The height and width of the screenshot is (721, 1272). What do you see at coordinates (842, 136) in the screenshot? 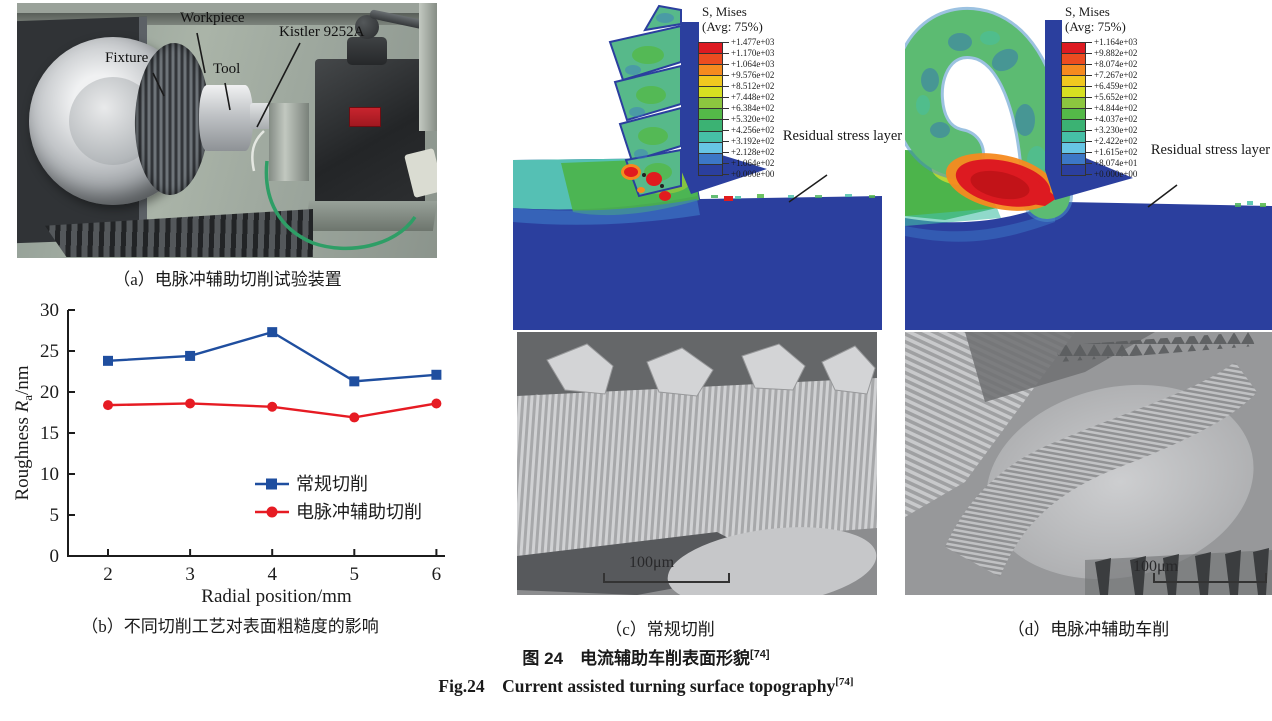
I see `residual-stress-annotation-c: Residual stress layer` at bounding box center [842, 136].